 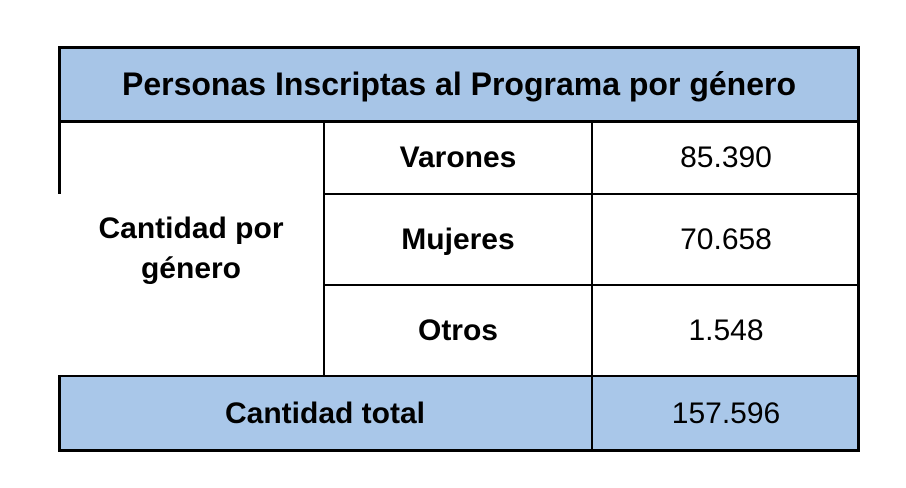 I want to click on header-divider, so click(x=459, y=121).